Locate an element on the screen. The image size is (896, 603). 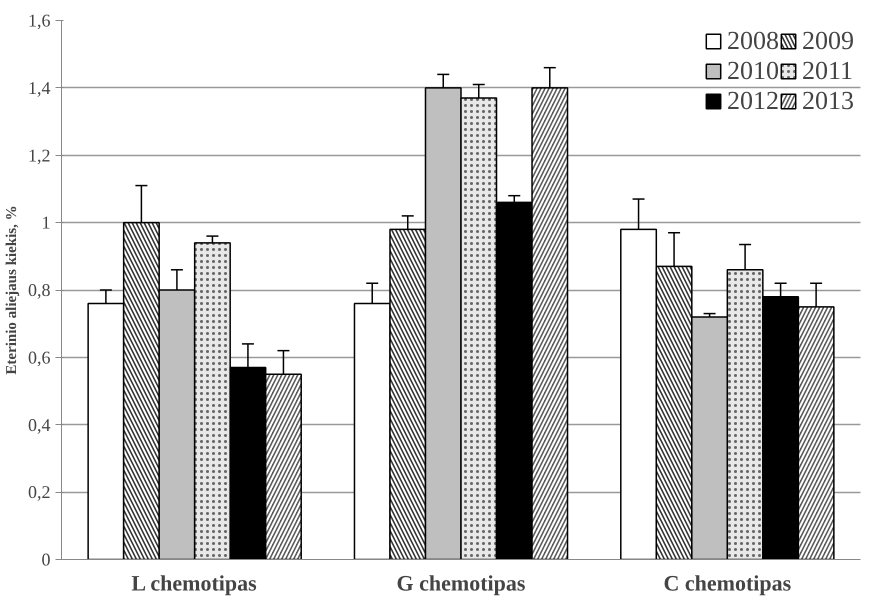
y-tick-label: 1,6 is located at coordinates (39, 20).